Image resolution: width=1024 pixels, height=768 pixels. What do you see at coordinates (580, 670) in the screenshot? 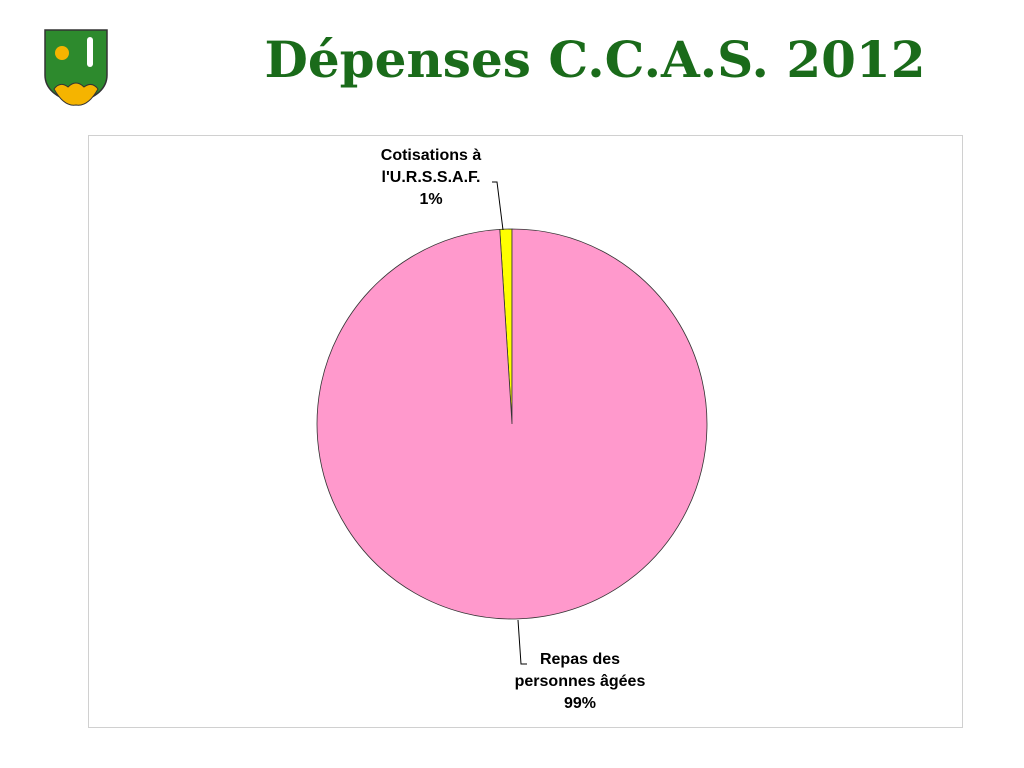
I see `category-label: Repas des personnes âgées` at bounding box center [580, 670].